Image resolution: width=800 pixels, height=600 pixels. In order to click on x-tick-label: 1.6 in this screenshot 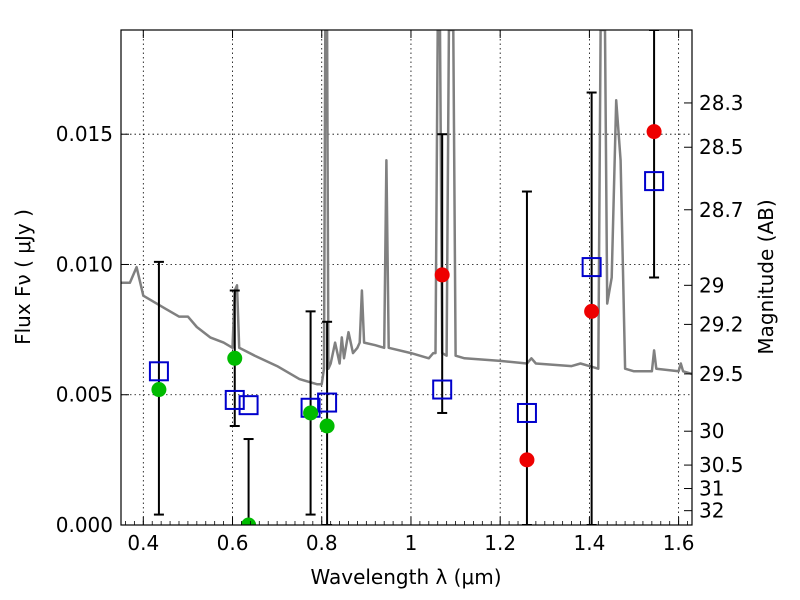, I will do `click(679, 543)`.